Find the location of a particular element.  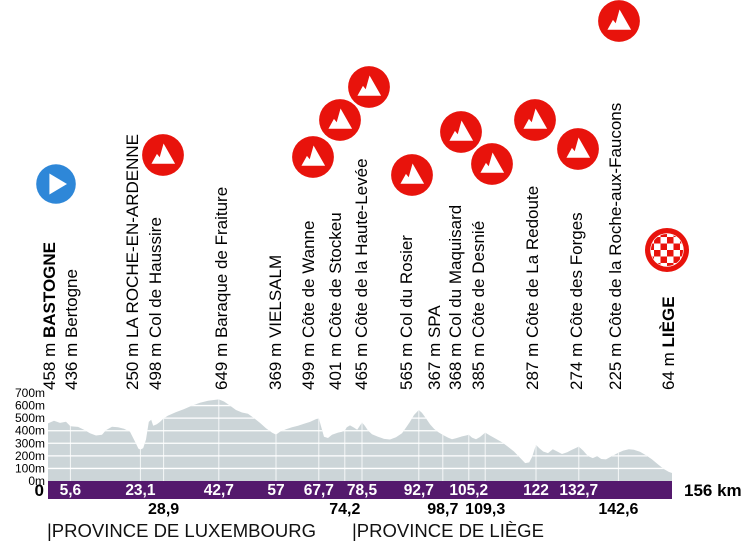

waypoint-elevation: 436 m is located at coordinates (71, 366).